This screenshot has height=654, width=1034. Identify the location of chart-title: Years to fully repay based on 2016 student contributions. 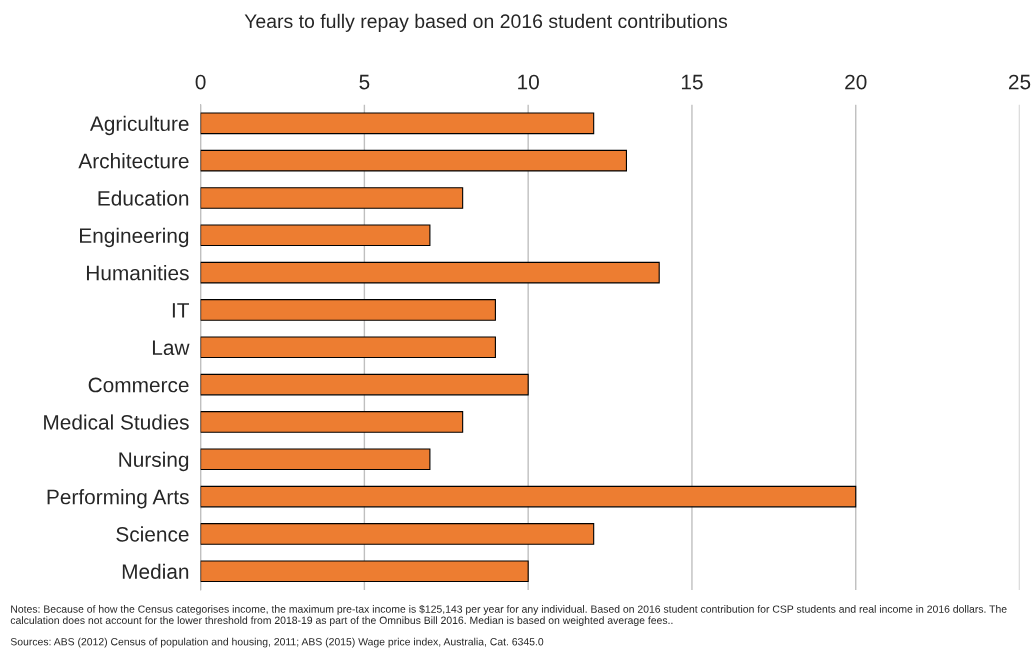
(486, 22).